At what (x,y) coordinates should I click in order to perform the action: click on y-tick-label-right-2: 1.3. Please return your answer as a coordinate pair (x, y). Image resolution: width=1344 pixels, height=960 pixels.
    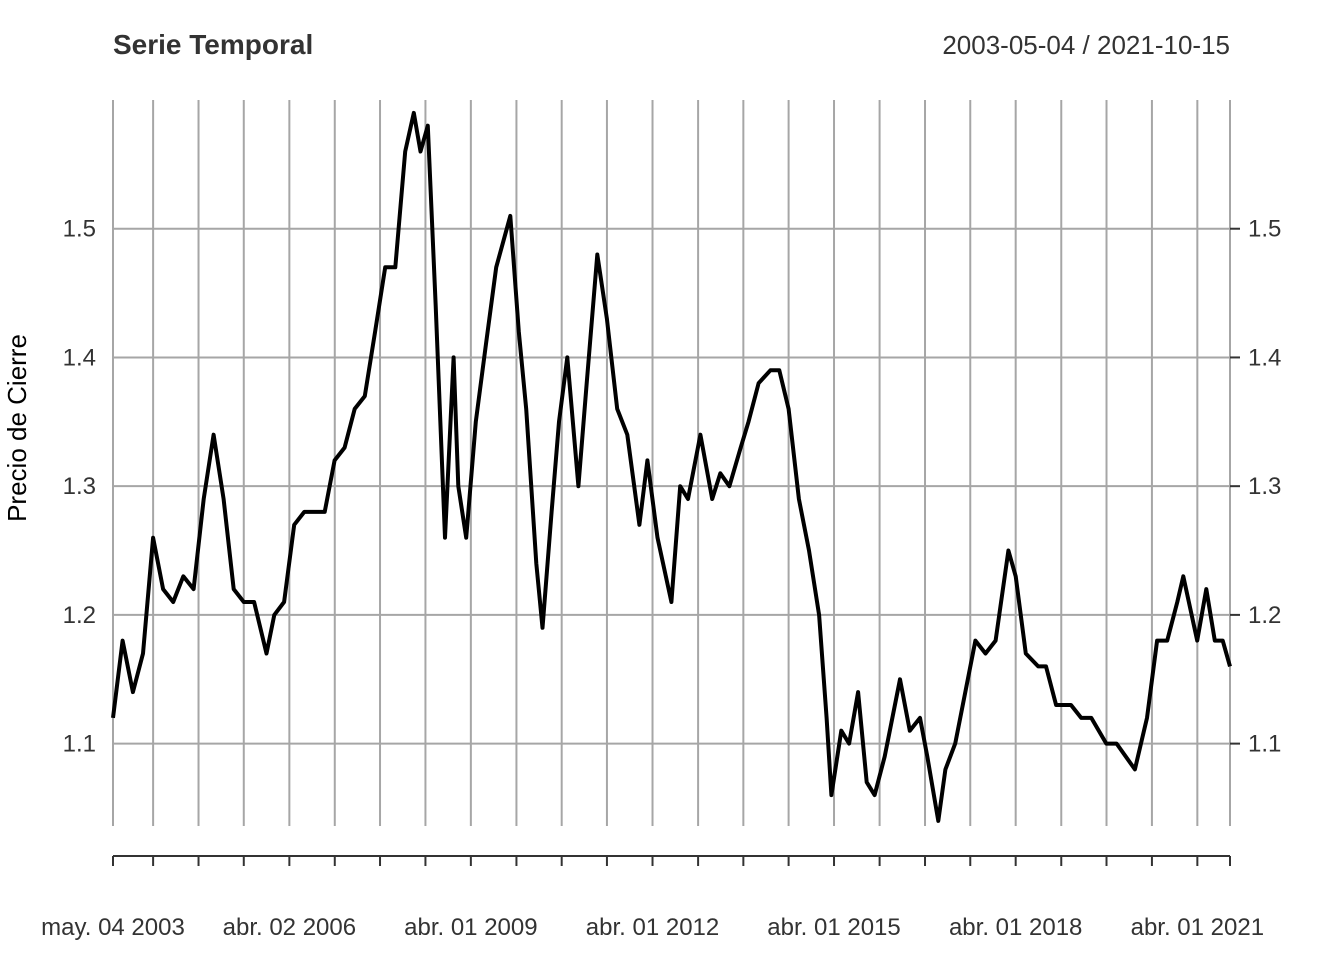
    Looking at the image, I should click on (1264, 486).